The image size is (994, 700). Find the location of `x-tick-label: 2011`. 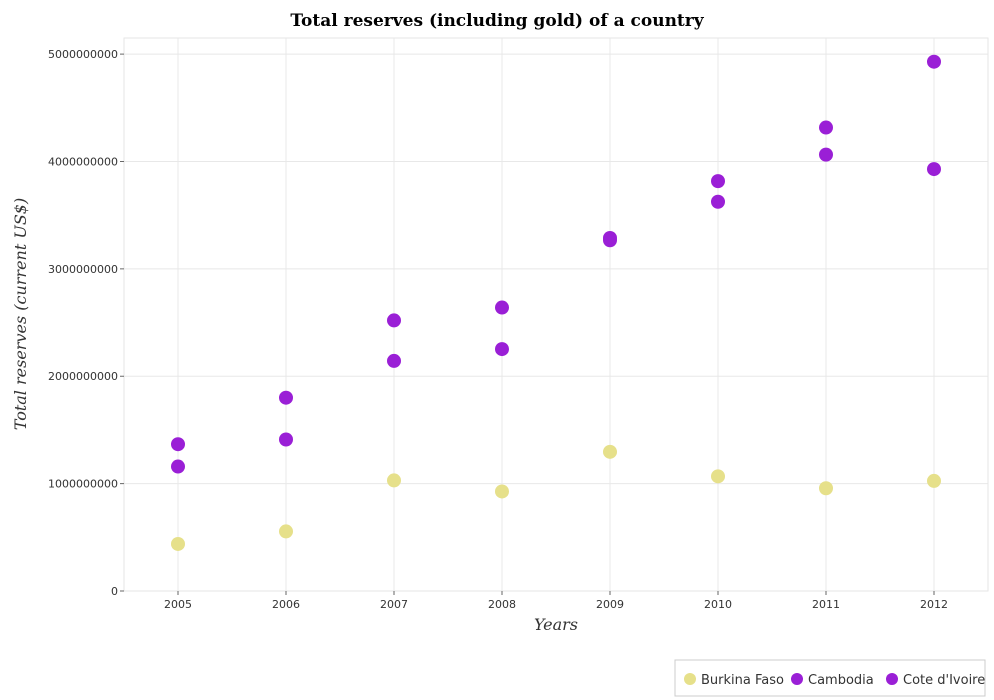

x-tick-label: 2011 is located at coordinates (826, 604).